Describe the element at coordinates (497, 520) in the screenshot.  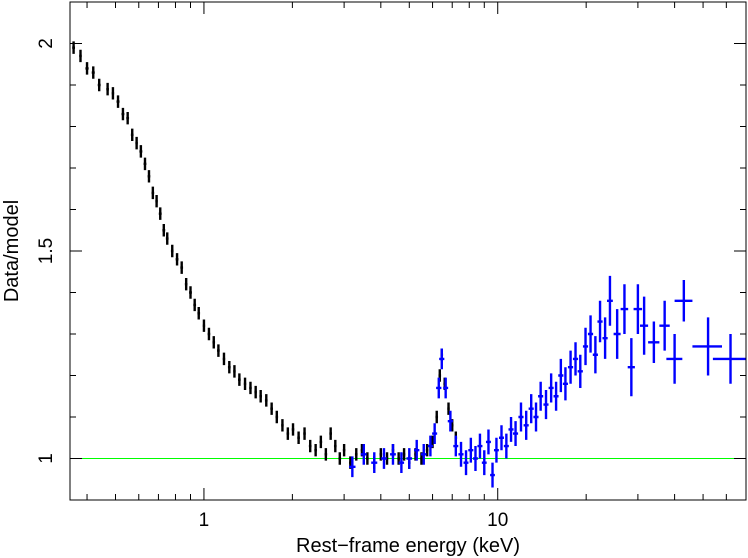
I see `x-tick-label: 10` at that location.